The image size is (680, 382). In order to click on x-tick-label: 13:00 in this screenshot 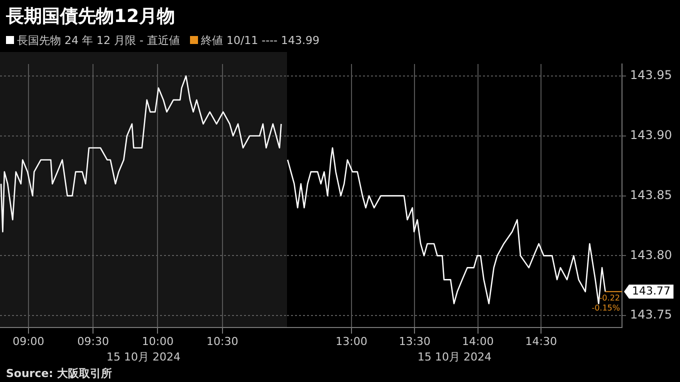, I will do `click(352, 341)`.